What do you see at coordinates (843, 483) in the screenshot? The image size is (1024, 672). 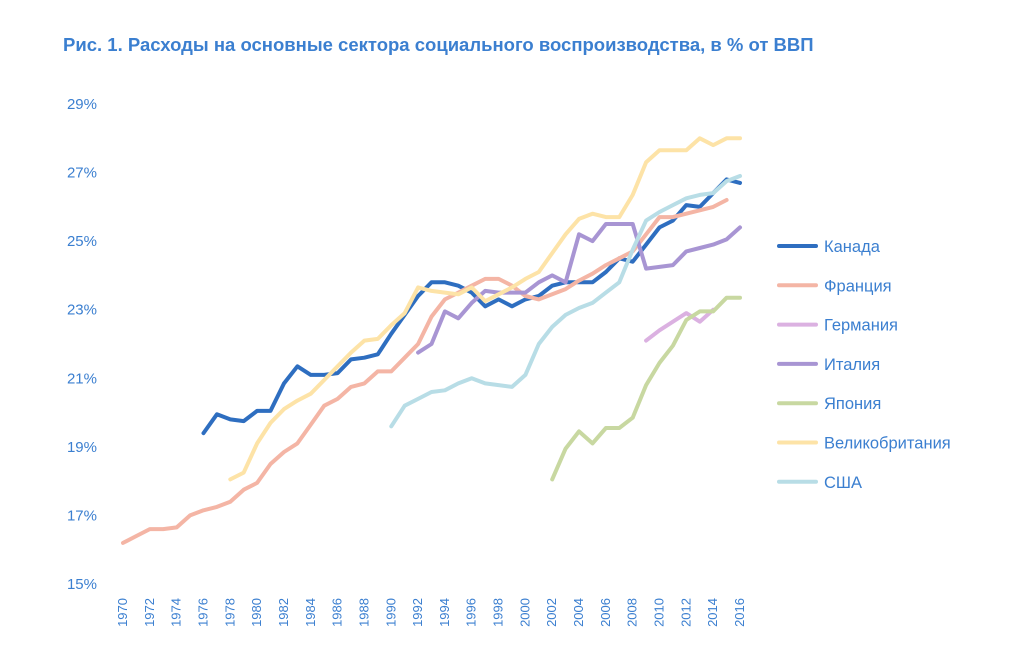 I see `legend-label: США` at bounding box center [843, 483].